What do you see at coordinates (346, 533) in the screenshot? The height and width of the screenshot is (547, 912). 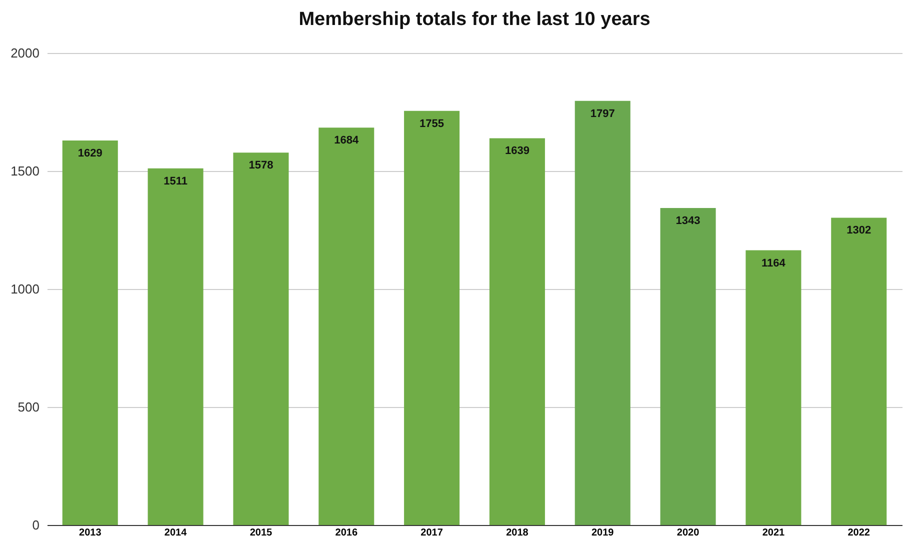 I see `x-tick-label: 2016` at bounding box center [346, 533].